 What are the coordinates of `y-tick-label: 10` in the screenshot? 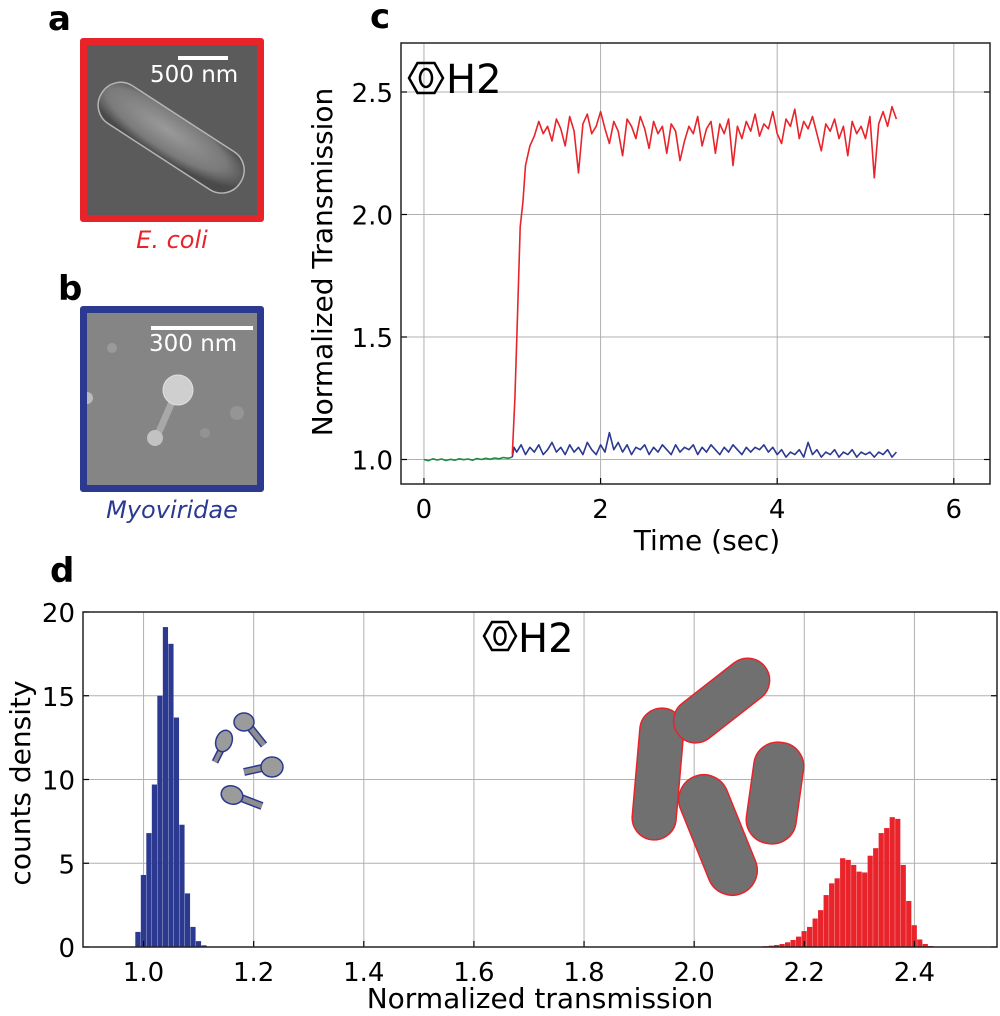 It's located at (58, 782).